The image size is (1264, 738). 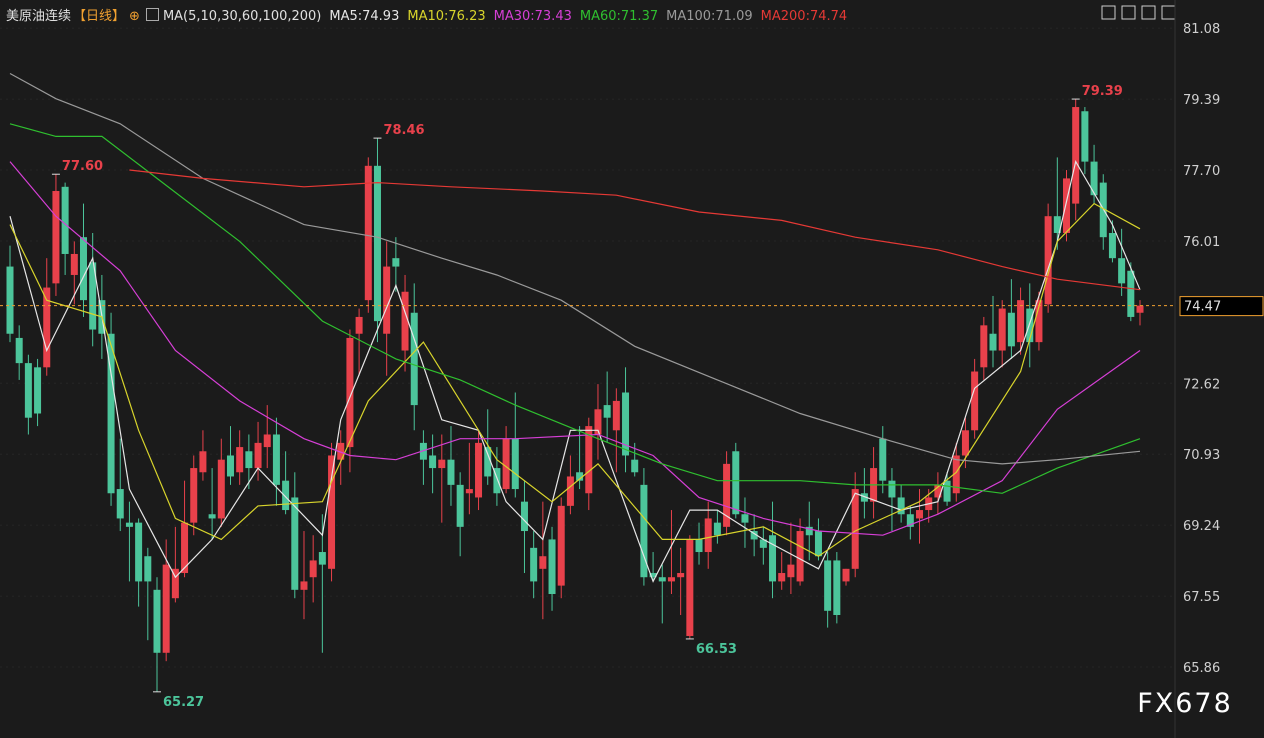 I want to click on indicator: MA(5,10,30,60,100,200), so click(x=242, y=16).